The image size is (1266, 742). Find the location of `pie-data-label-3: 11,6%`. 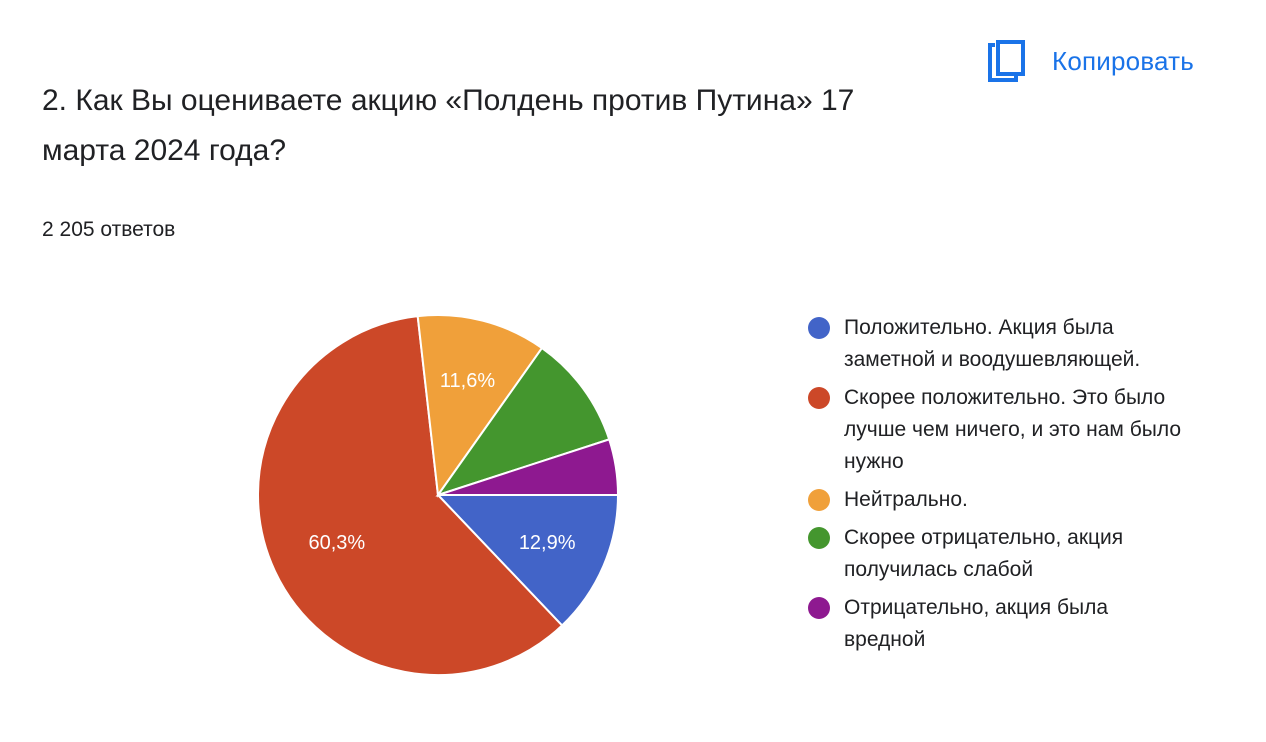

pie-data-label-3: 11,6% is located at coordinates (467, 381).